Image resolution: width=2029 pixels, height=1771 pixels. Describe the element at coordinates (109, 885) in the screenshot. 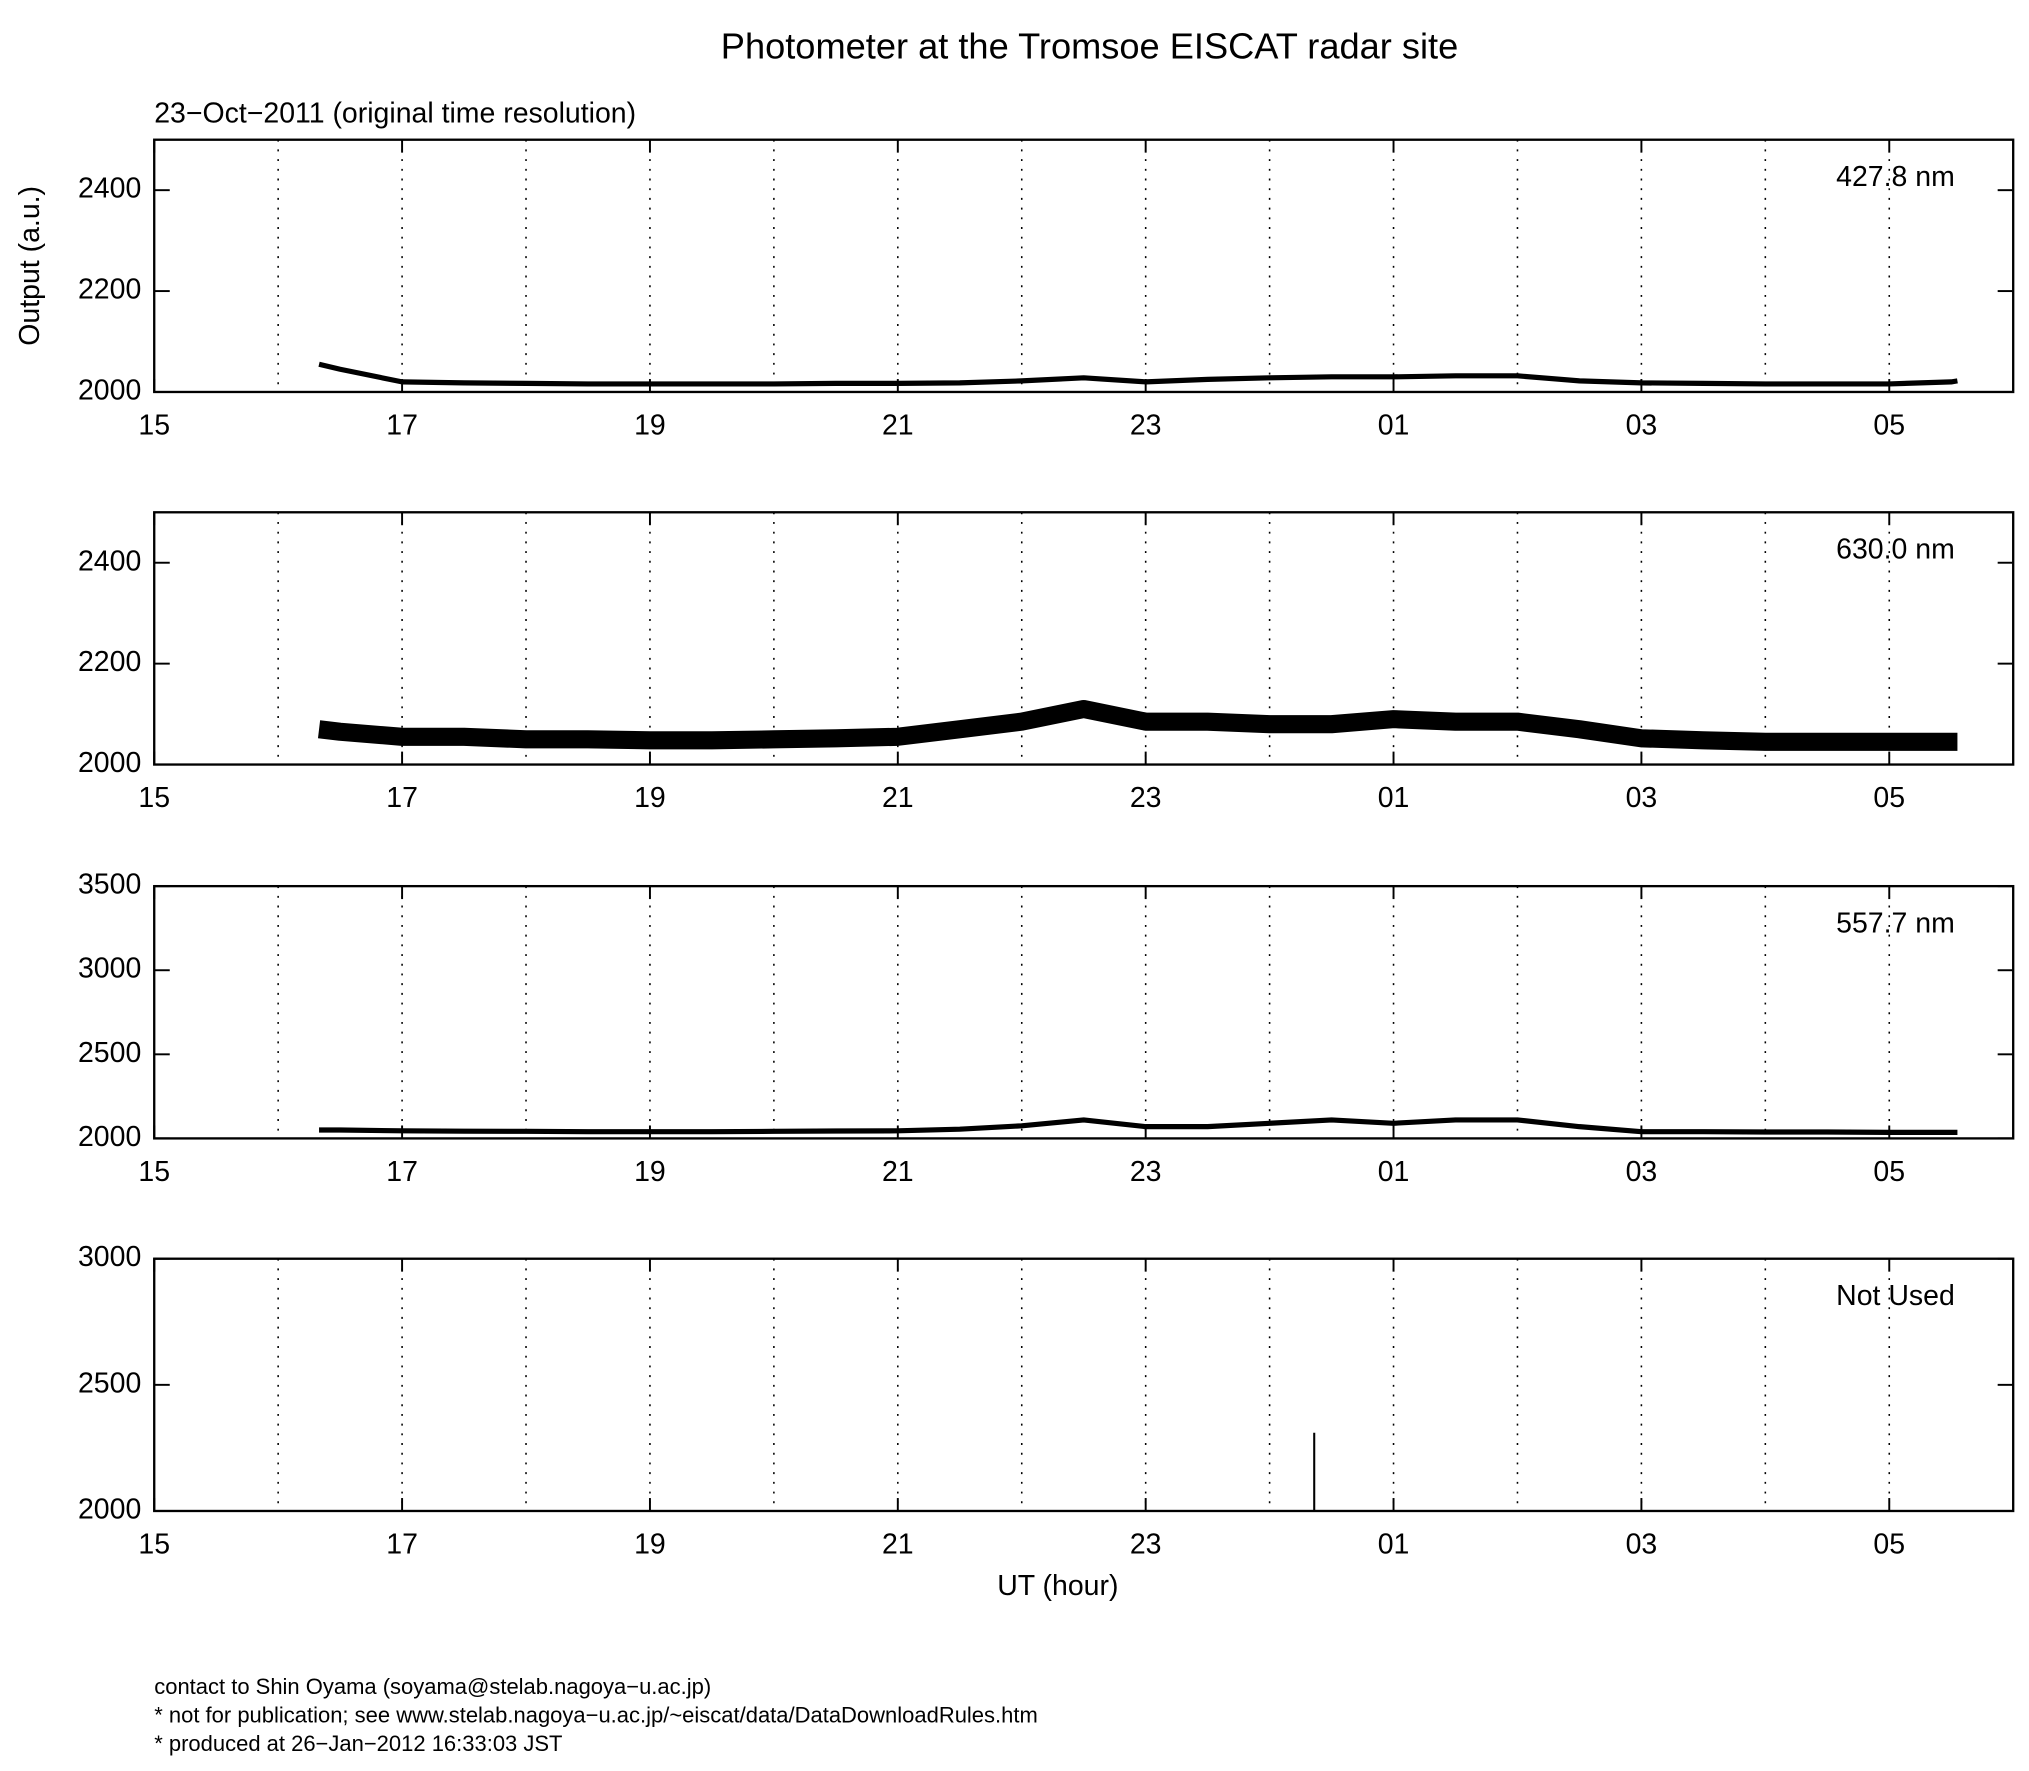

I see `y-tick-label: 3500` at that location.